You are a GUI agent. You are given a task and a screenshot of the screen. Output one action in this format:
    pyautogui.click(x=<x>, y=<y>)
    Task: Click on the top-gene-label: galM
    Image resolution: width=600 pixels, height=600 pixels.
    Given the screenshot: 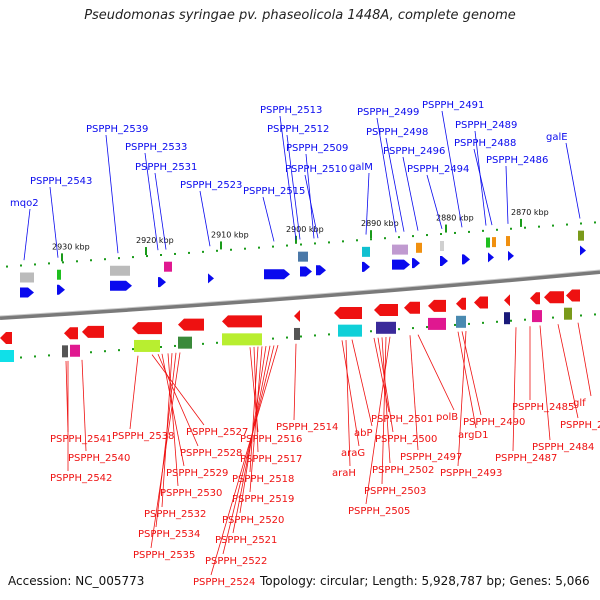 What is the action you would take?
    pyautogui.click(x=361, y=167)
    